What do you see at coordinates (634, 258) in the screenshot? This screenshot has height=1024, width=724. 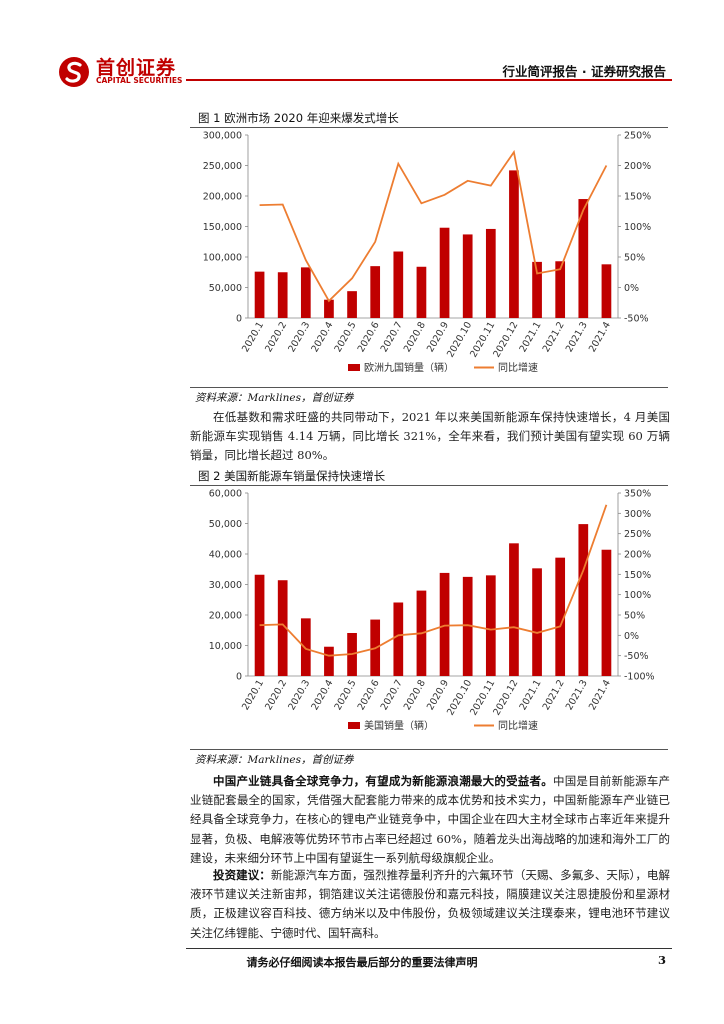 I see `chart1-right-tick-label: 50%` at bounding box center [634, 258].